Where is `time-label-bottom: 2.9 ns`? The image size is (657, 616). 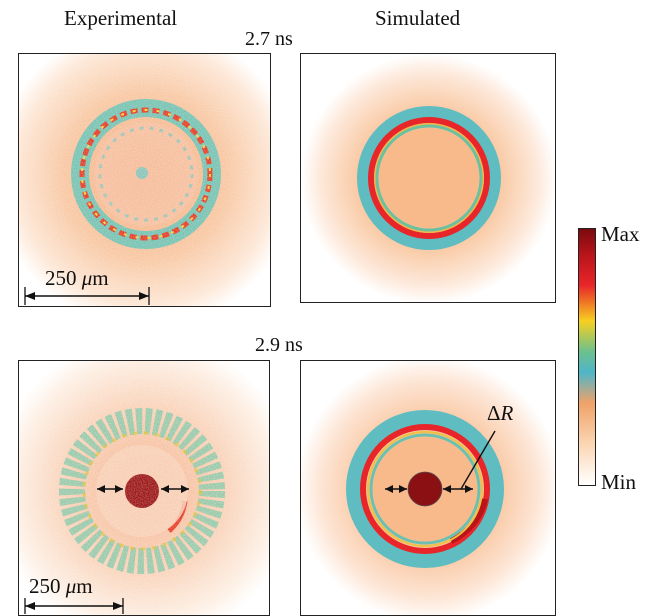 time-label-bottom: 2.9 ns is located at coordinates (279, 345).